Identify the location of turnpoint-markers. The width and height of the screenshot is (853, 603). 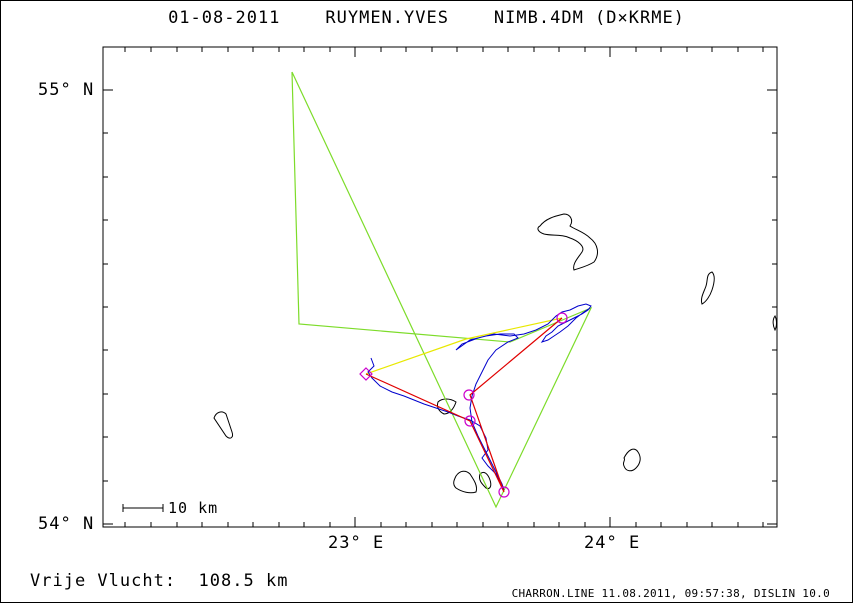
(463, 405).